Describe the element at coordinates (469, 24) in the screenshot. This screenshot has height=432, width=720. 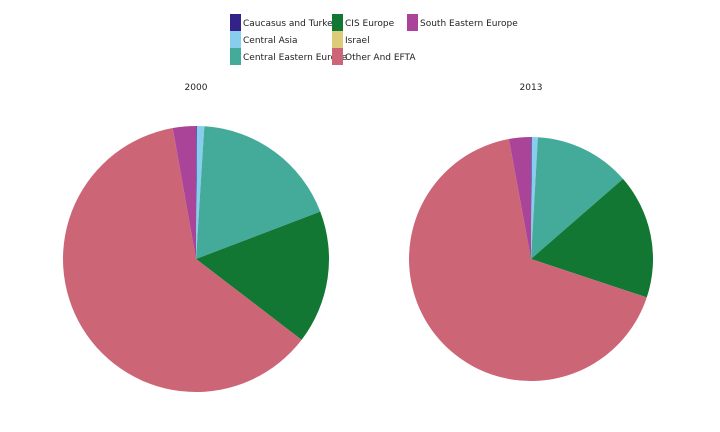
I see `legend-label-south-eastern-europe: South Eastern Europe` at that location.